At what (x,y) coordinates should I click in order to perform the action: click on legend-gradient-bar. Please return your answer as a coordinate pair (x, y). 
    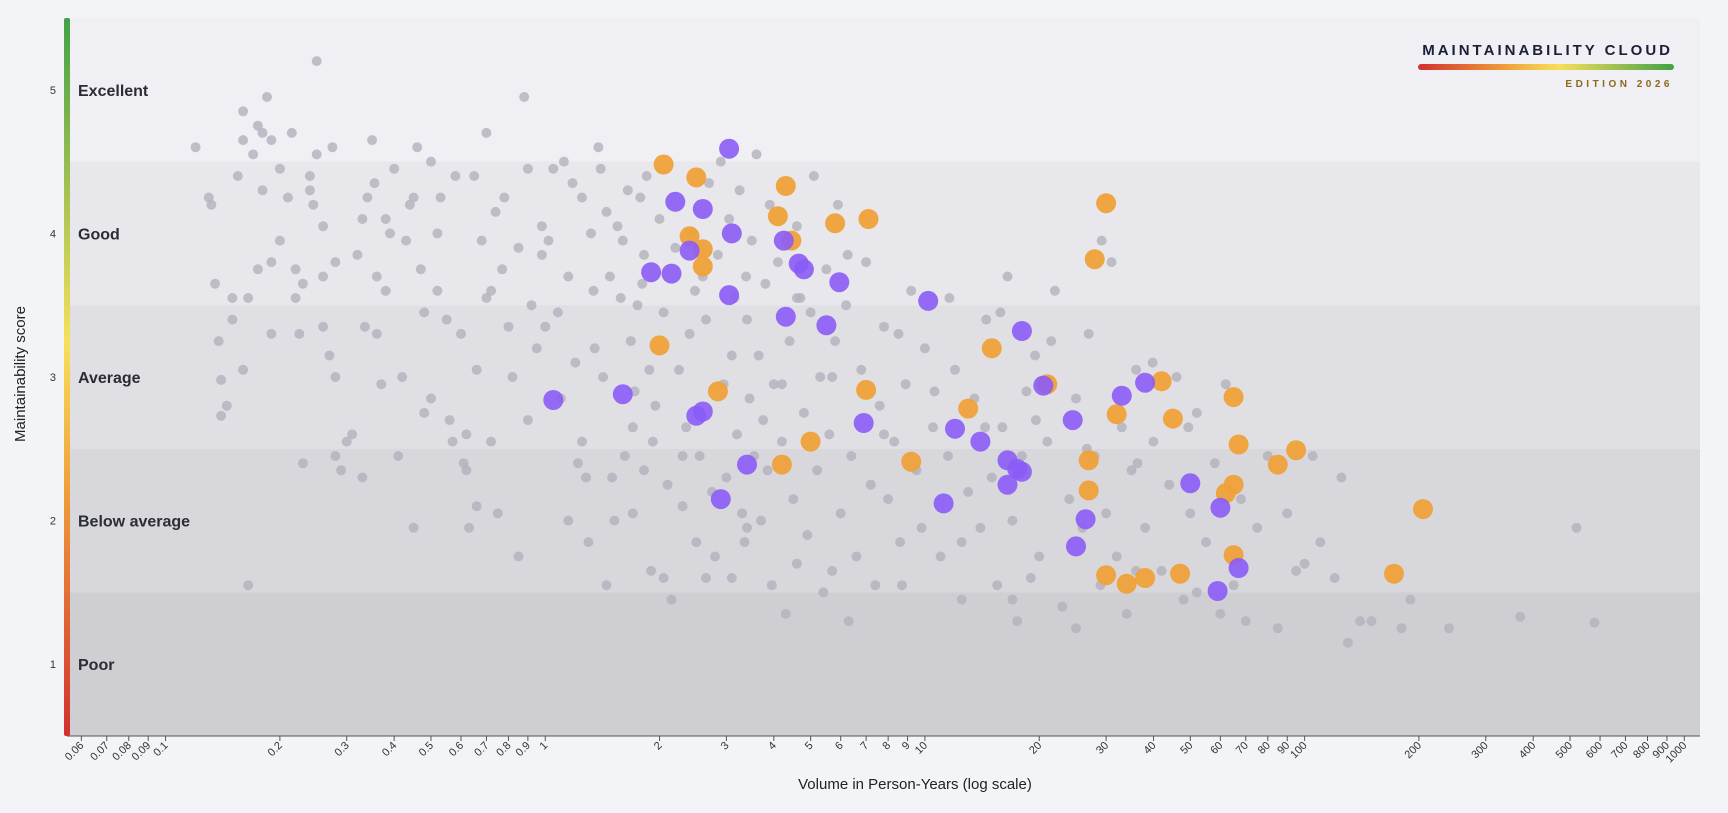
    Looking at the image, I should click on (1546, 67).